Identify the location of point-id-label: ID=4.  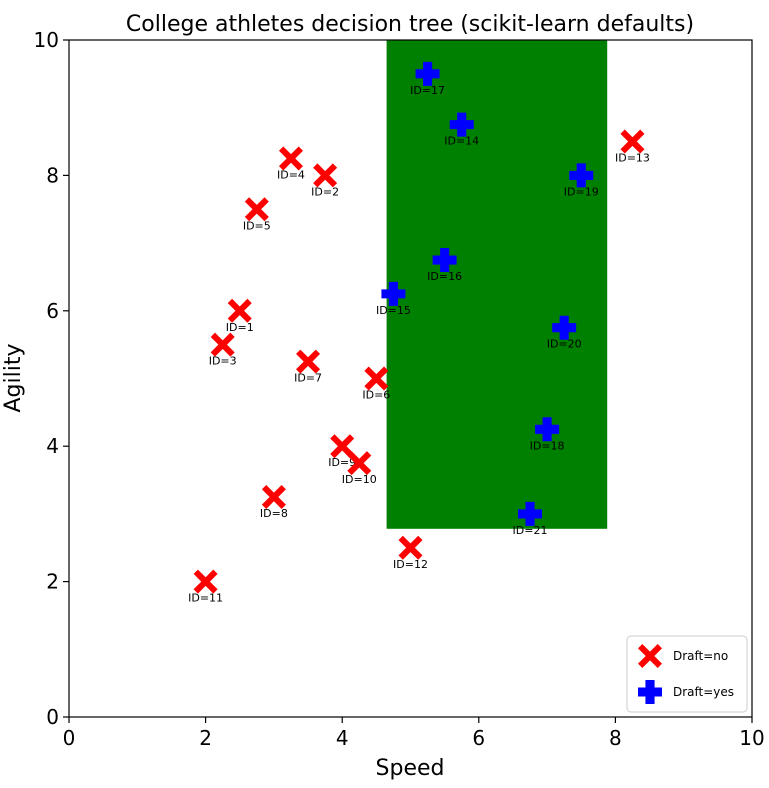
(291, 174).